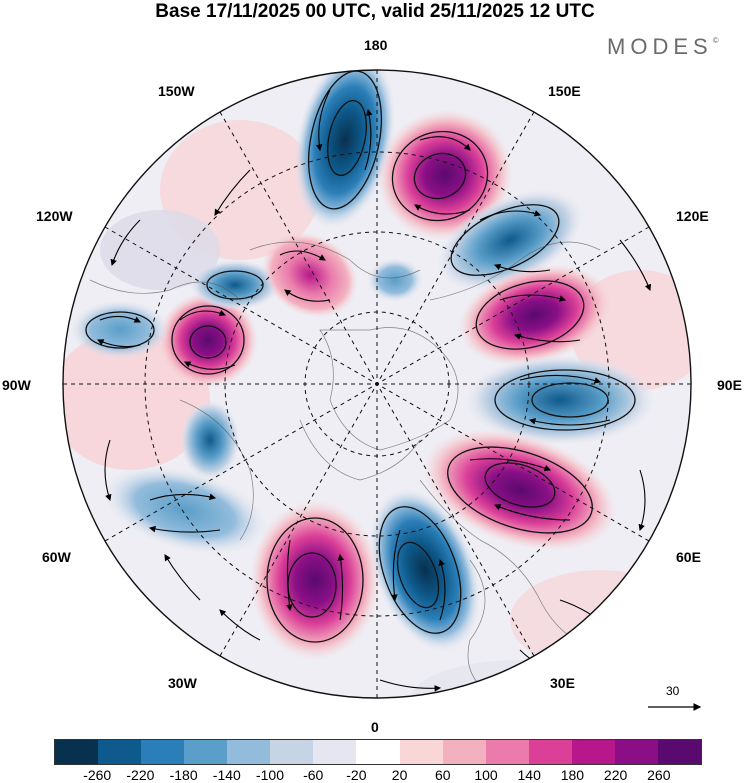 The width and height of the screenshot is (750, 783). I want to click on colorbar, so click(378, 752).